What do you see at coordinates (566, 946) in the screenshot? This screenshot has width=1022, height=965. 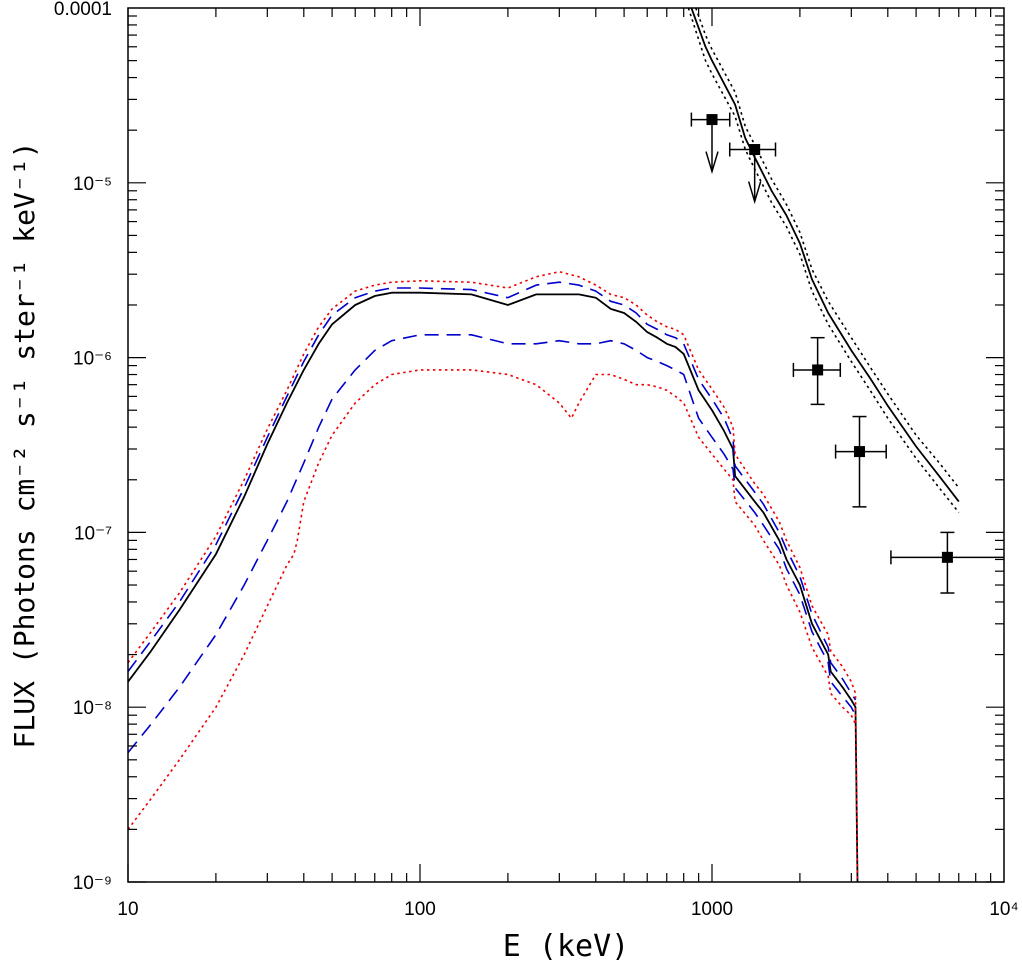 I see `x-axis-title: E (keV)` at bounding box center [566, 946].